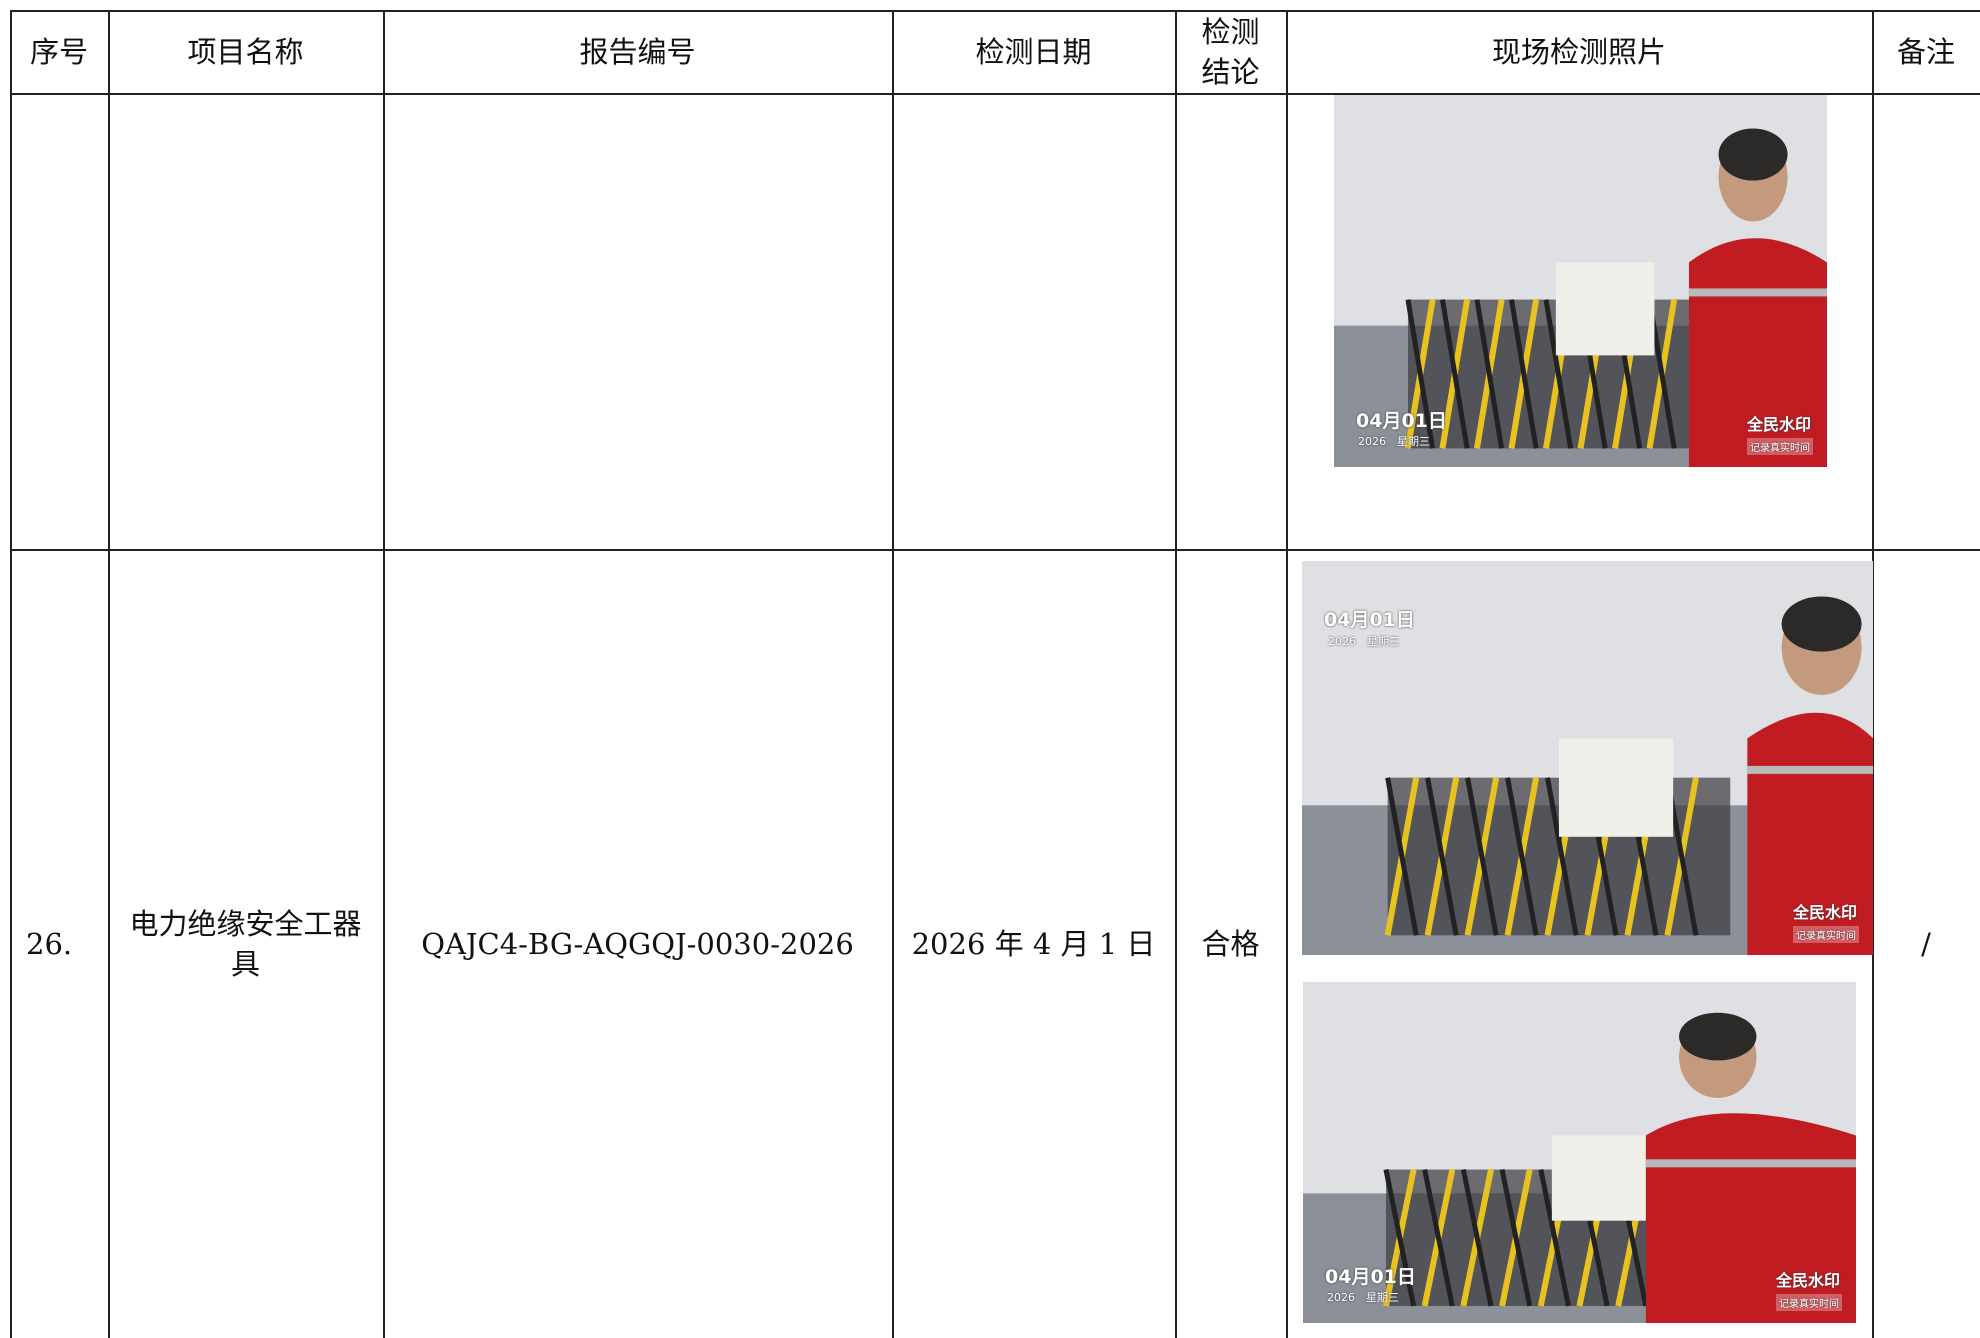  What do you see at coordinates (1578, 51) in the screenshot?
I see `header: 现场检测照片` at bounding box center [1578, 51].